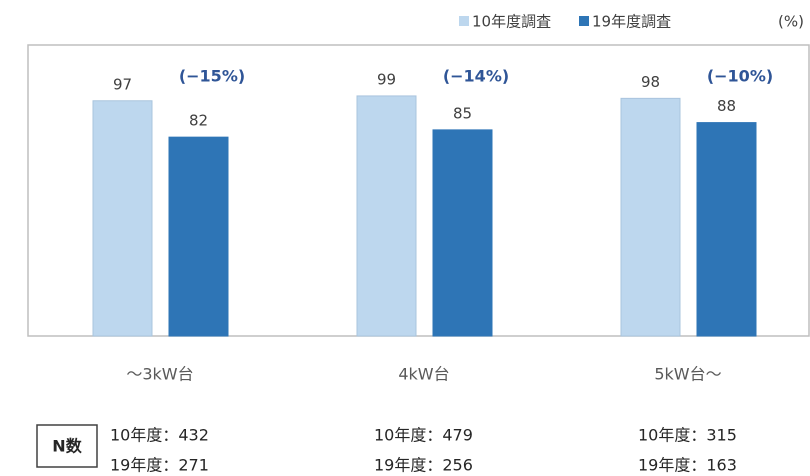 This screenshot has width=810, height=476. Describe the element at coordinates (476, 76) in the screenshot. I see `change-label: (−14%)` at that location.